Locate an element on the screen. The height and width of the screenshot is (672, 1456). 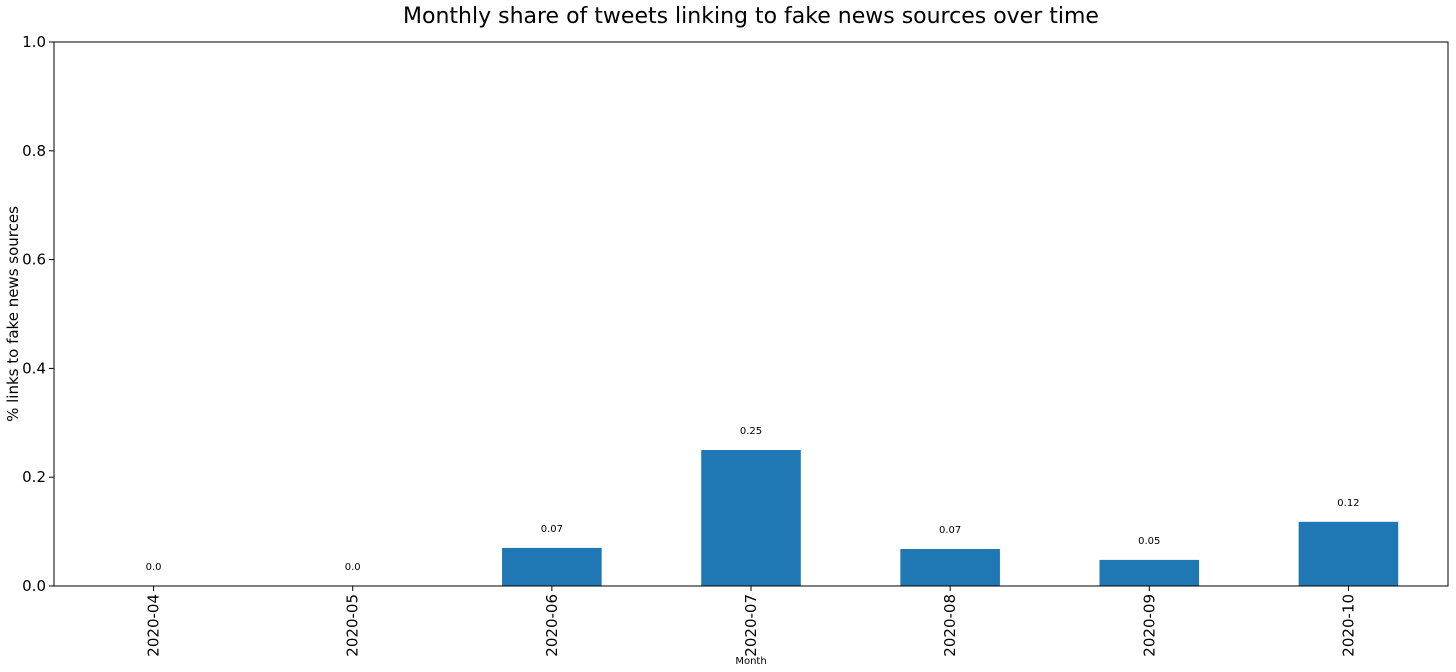
x-tick-label: 2020-07 is located at coordinates (751, 625).